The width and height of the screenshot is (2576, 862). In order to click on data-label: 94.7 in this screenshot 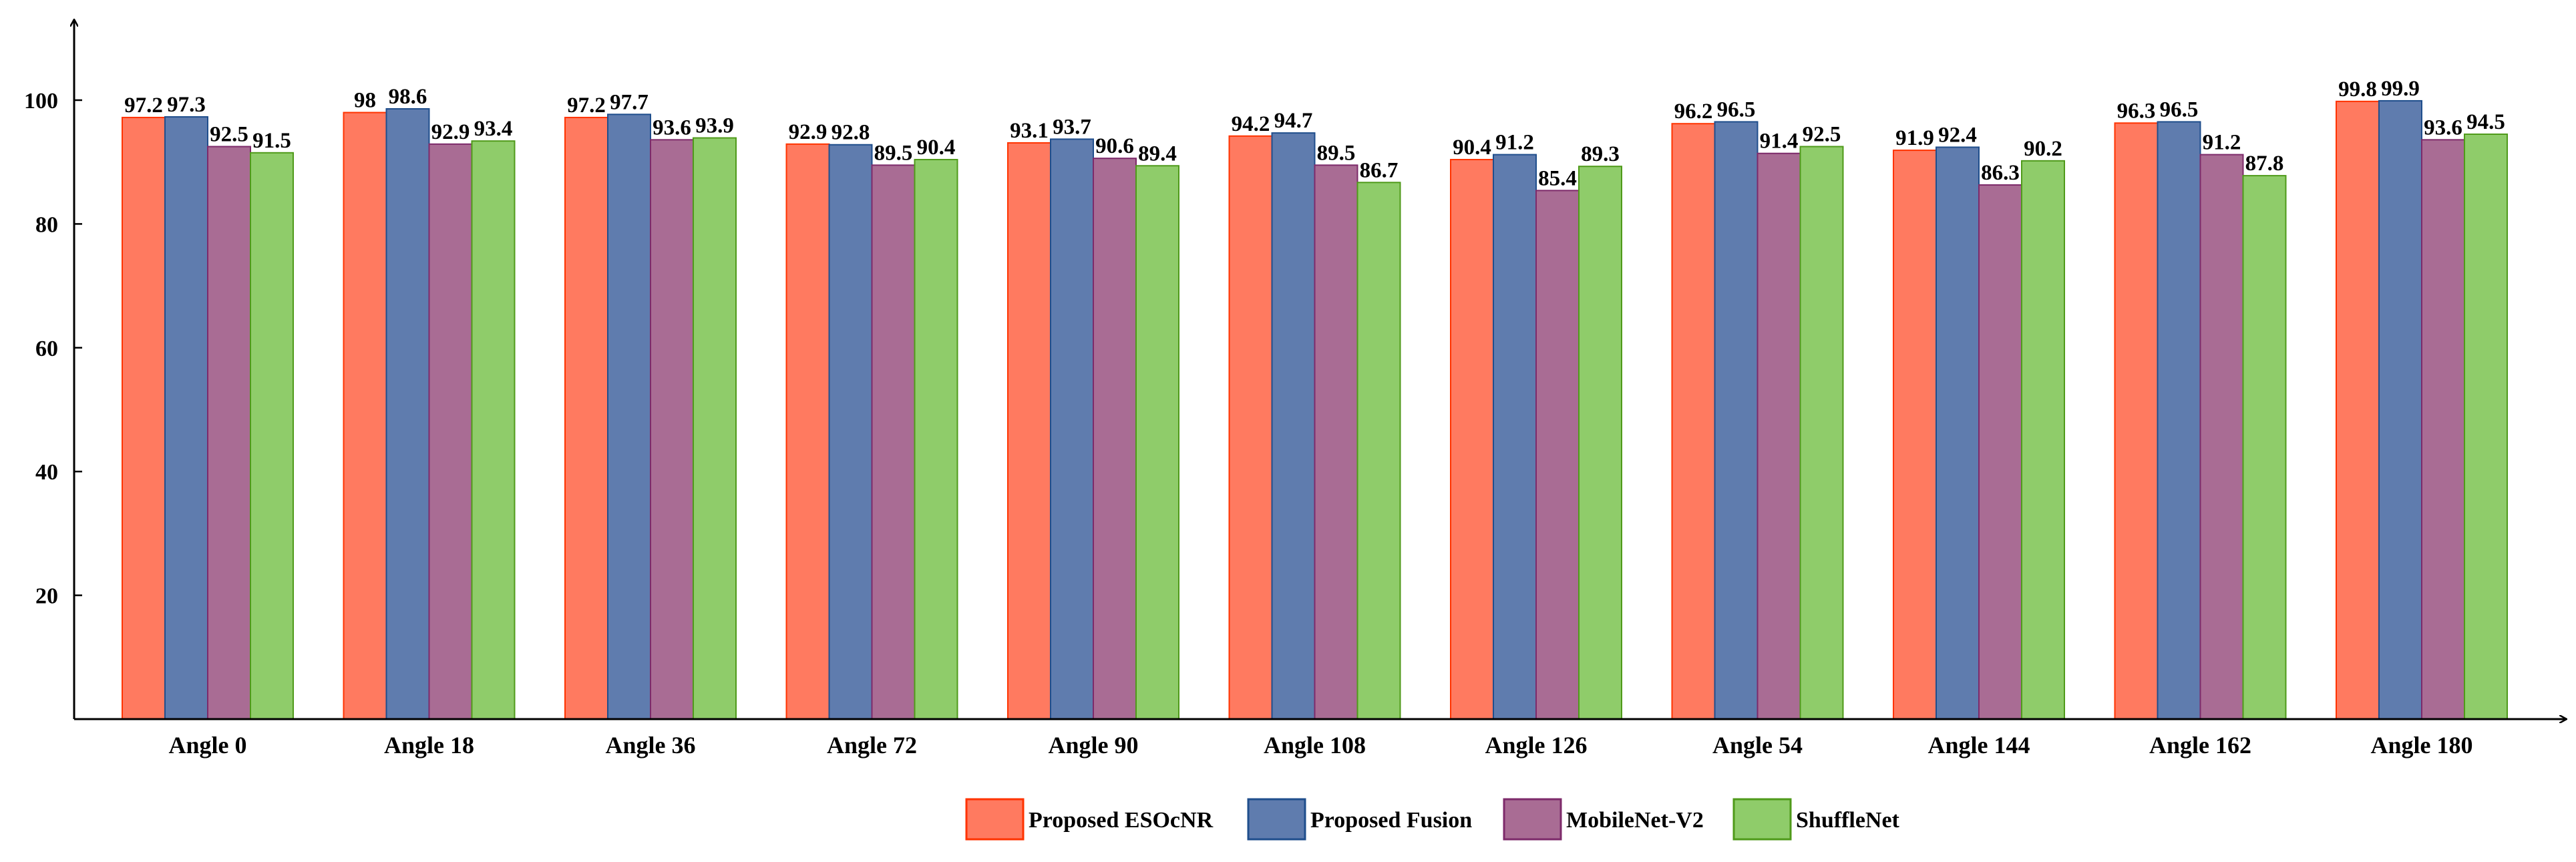, I will do `click(1293, 121)`.